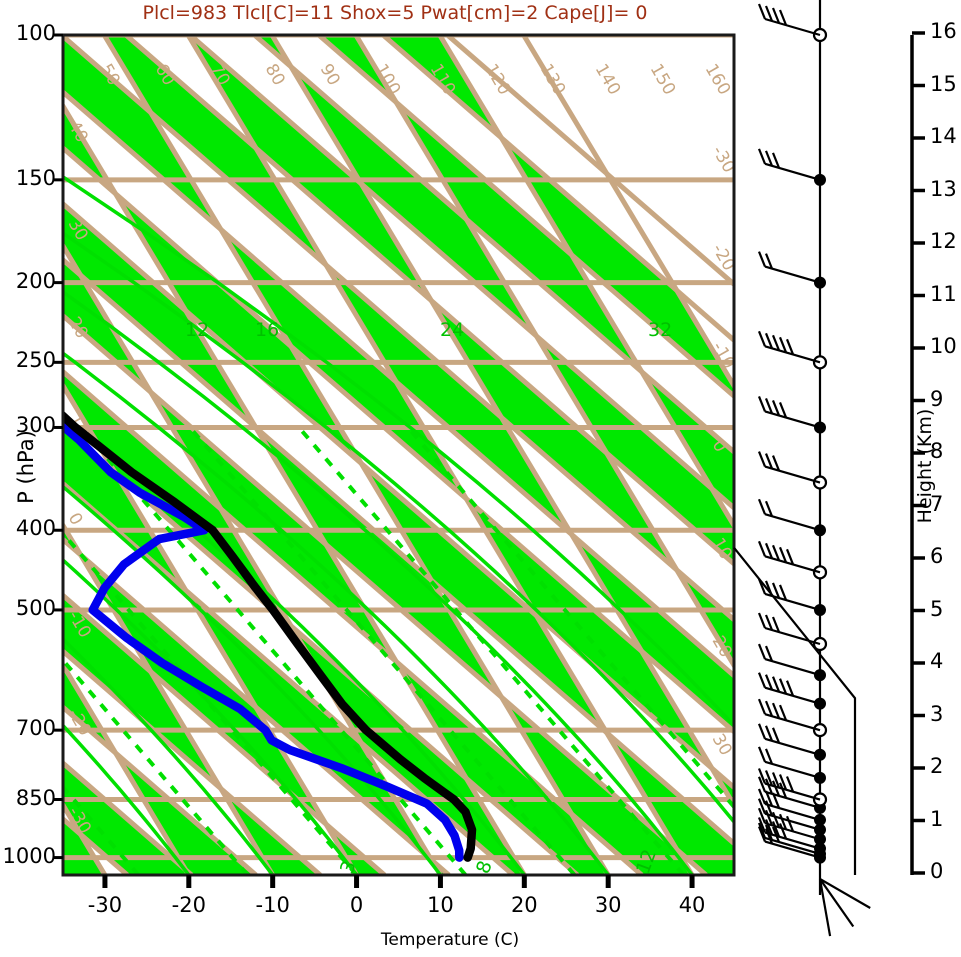 Image resolution: width=961 pixels, height=957 pixels. I want to click on height-tick-label: 15, so click(943, 83).